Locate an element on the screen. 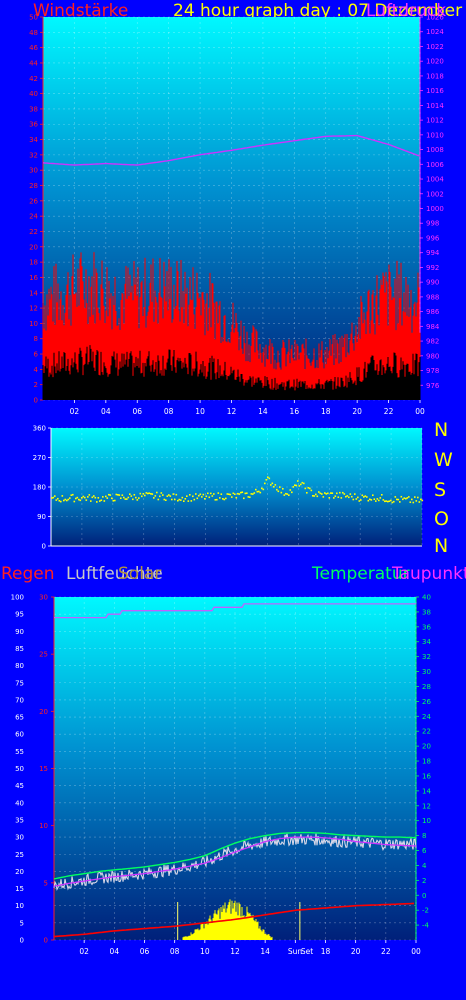  y-tick-label: 360 is located at coordinates (39, 429).